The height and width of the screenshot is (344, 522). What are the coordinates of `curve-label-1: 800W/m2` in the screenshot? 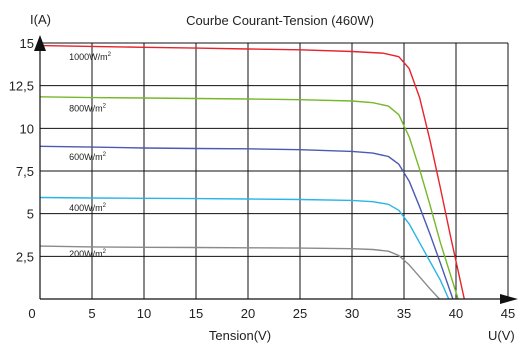 It's located at (88, 108).